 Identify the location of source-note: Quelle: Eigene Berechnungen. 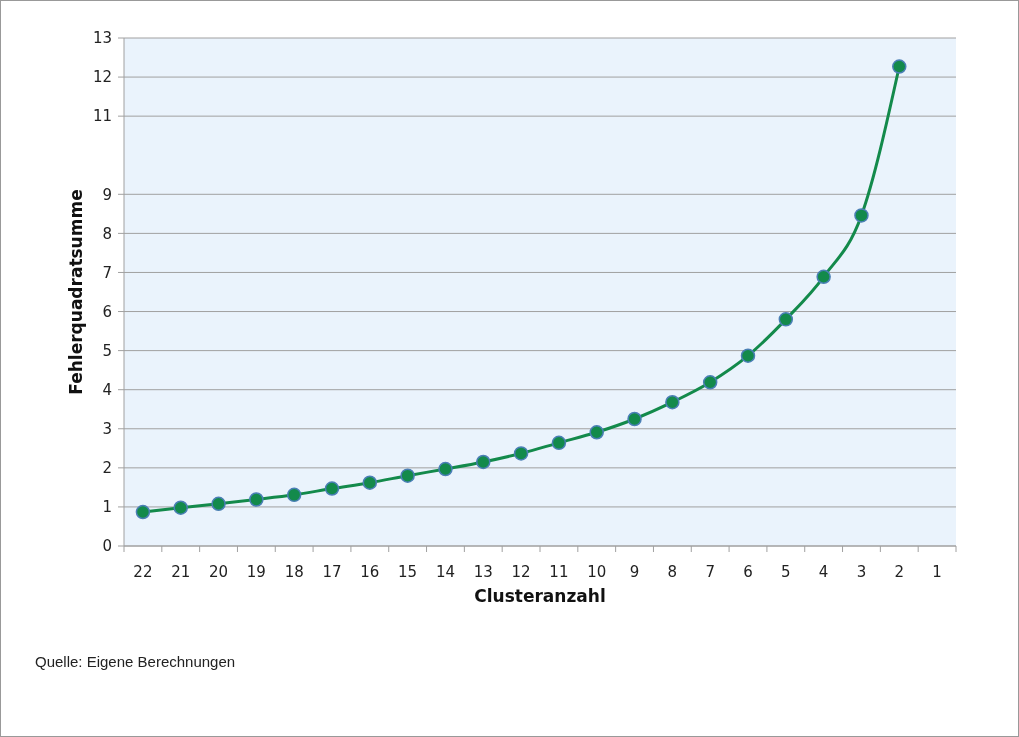
(135, 661).